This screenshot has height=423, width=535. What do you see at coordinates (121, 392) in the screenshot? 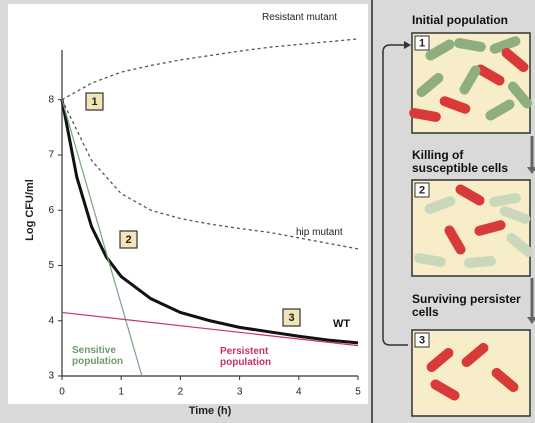
I see `x-tick-label: 1` at bounding box center [121, 392].